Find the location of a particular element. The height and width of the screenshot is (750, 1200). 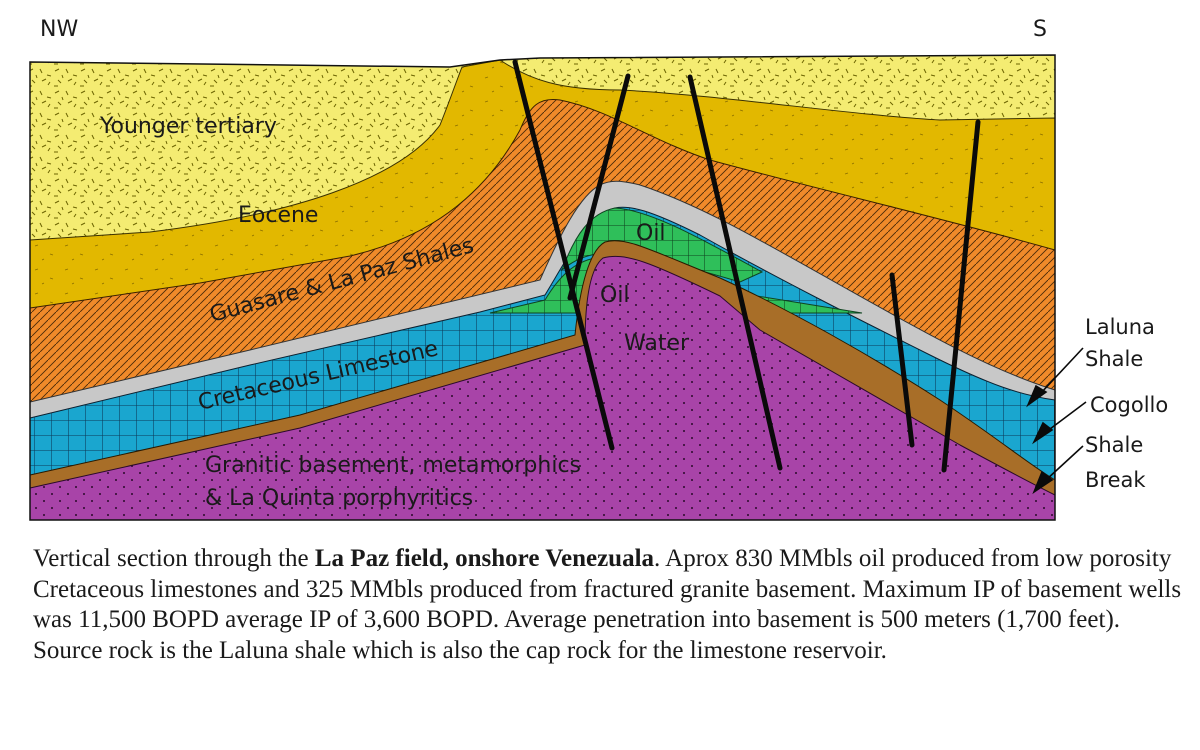

callout-laluna-line2: Shale is located at coordinates (1114, 359).